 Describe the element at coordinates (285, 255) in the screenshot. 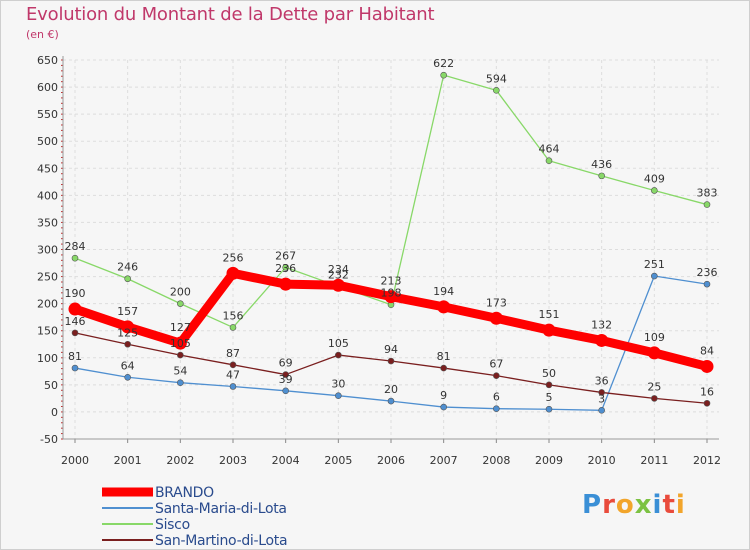

I see `data-label: 267` at that location.